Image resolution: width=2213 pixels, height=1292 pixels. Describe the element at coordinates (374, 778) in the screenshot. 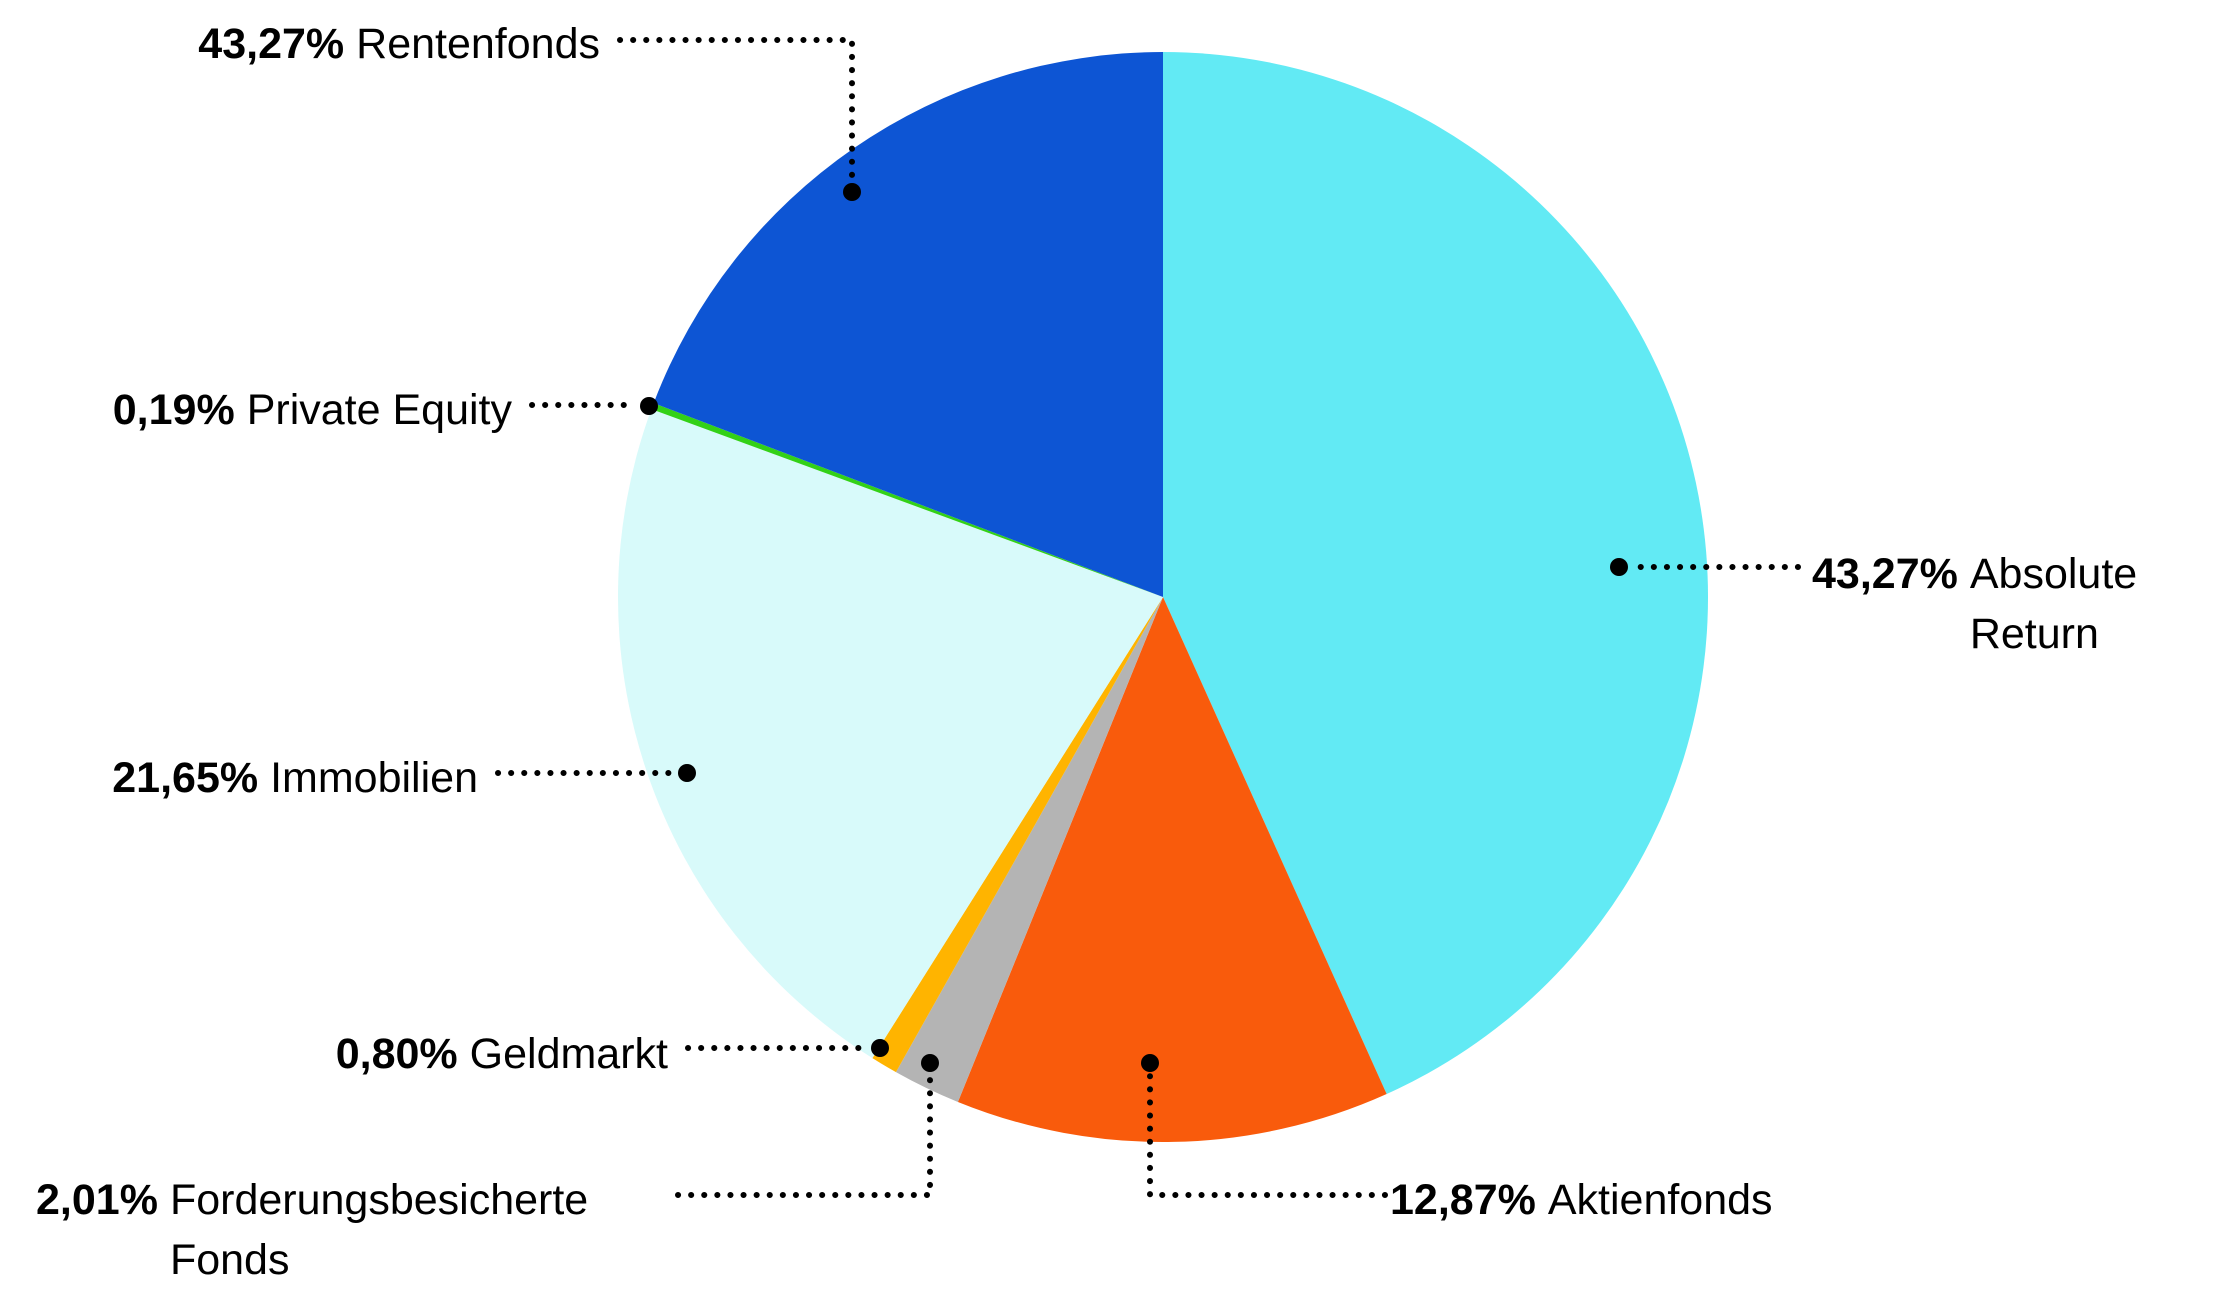

I see `label-immobilien-name: Immobilien` at that location.